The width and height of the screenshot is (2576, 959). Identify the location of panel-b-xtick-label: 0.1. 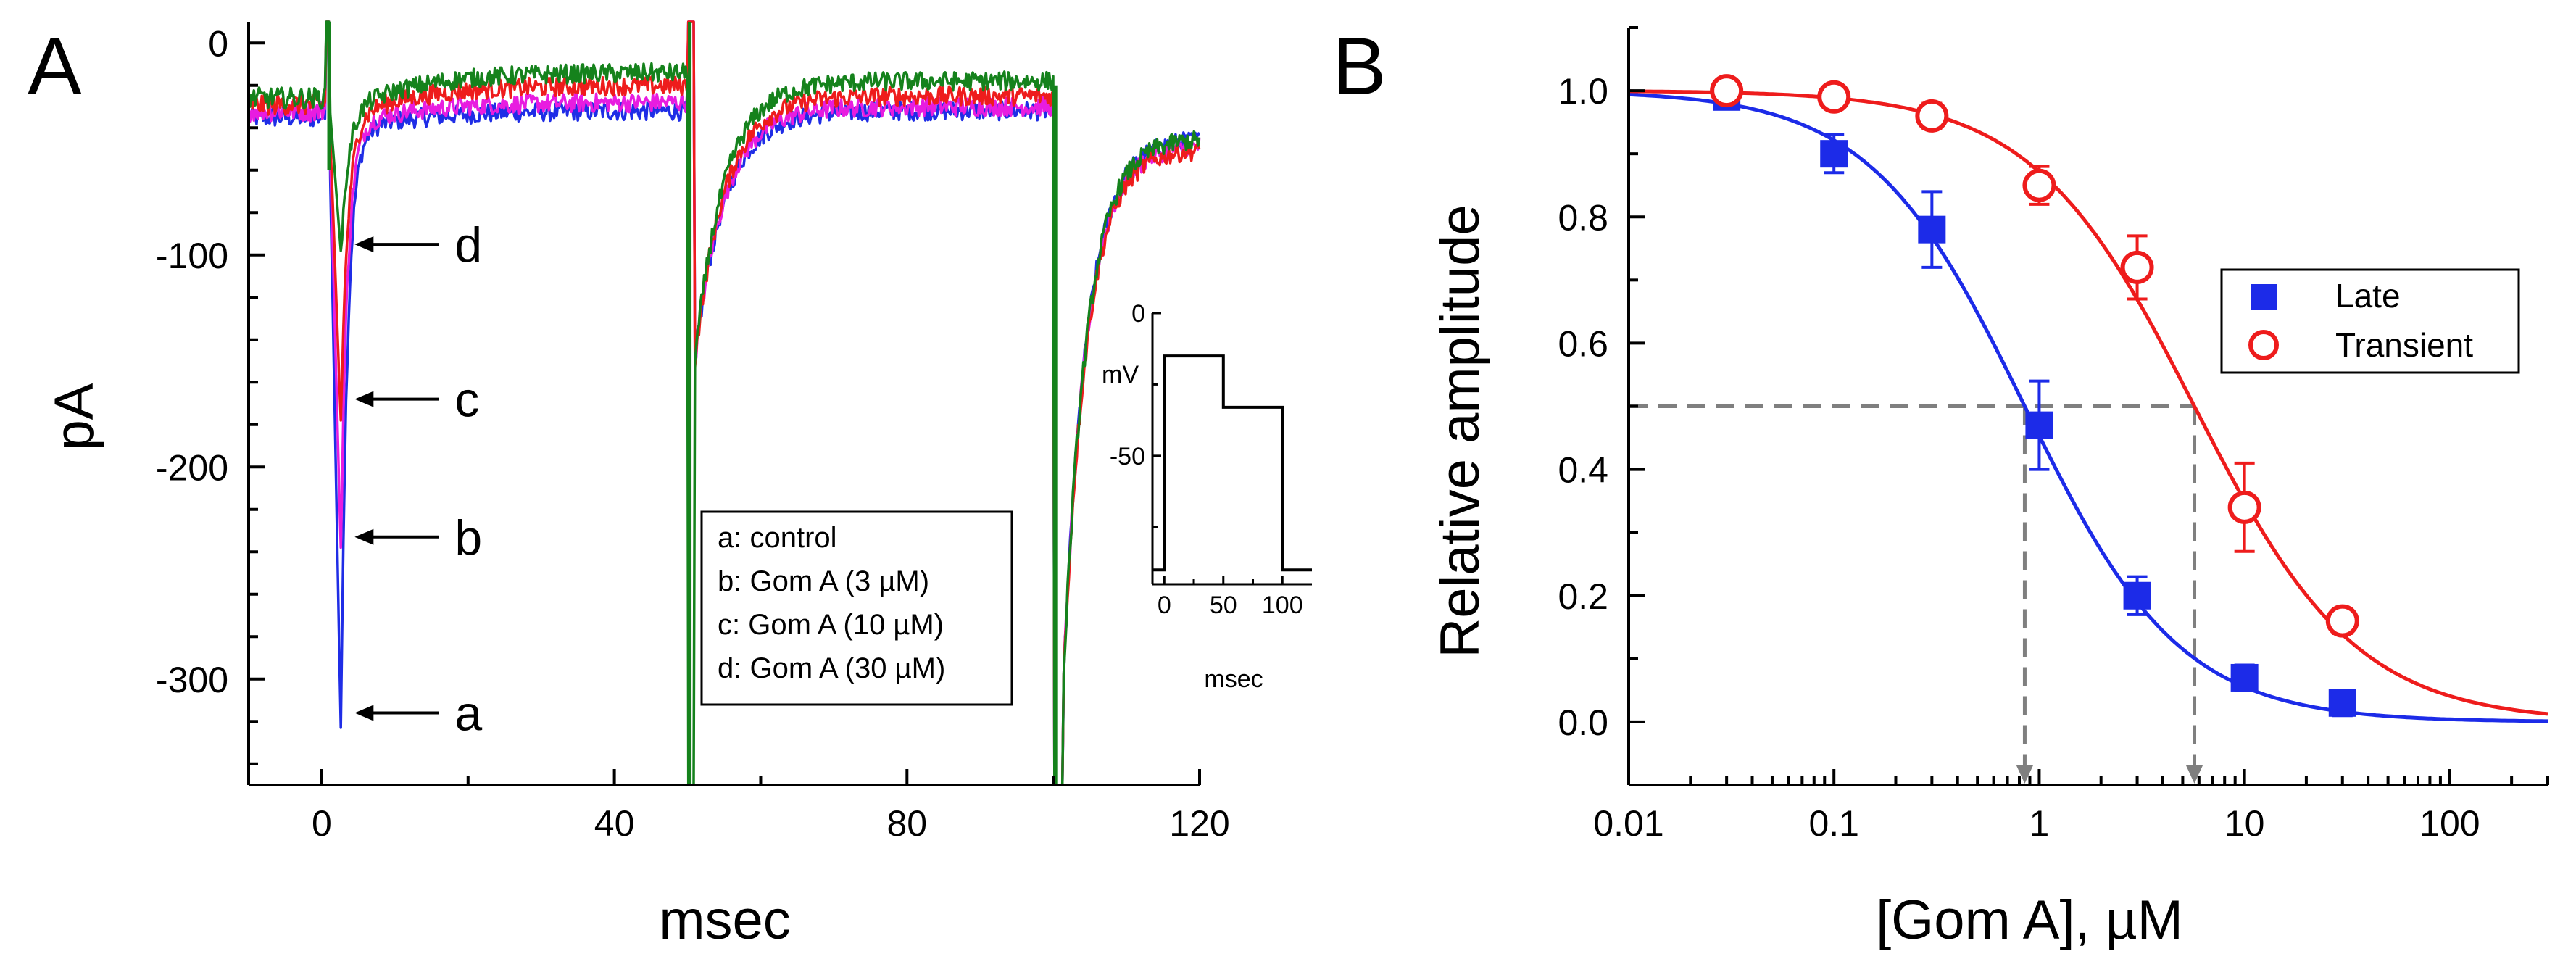
(1833, 823).